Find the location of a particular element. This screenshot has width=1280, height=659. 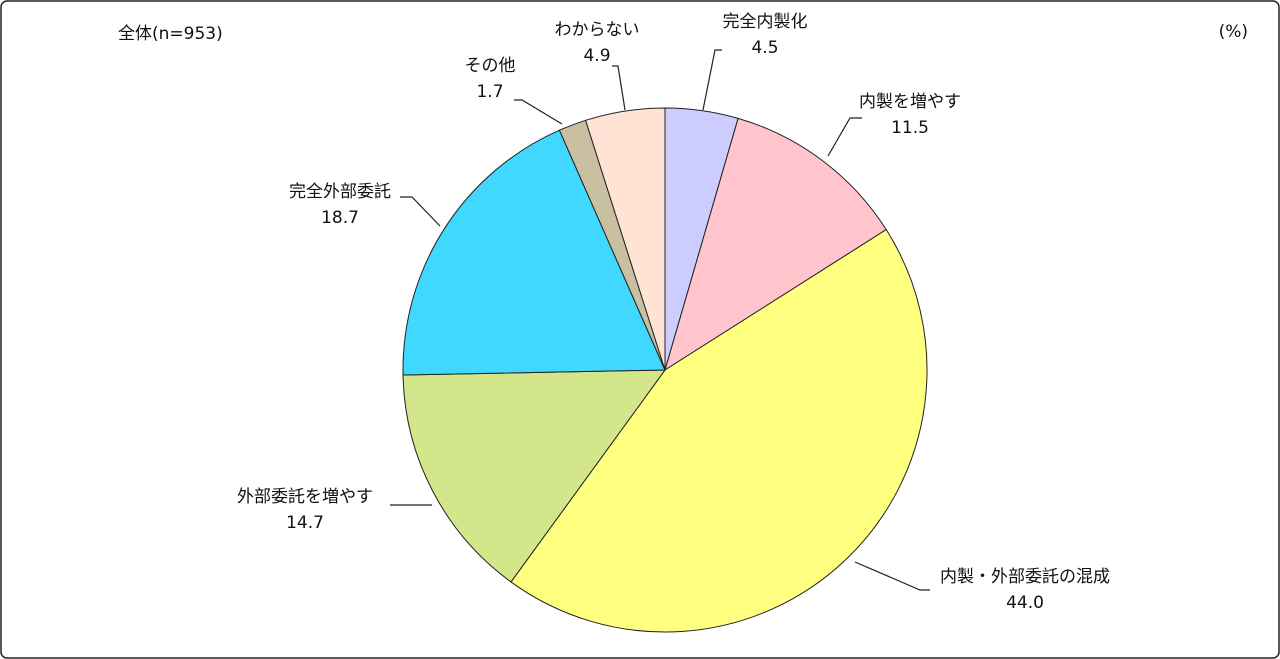

unit-label: (%) is located at coordinates (1233, 32).